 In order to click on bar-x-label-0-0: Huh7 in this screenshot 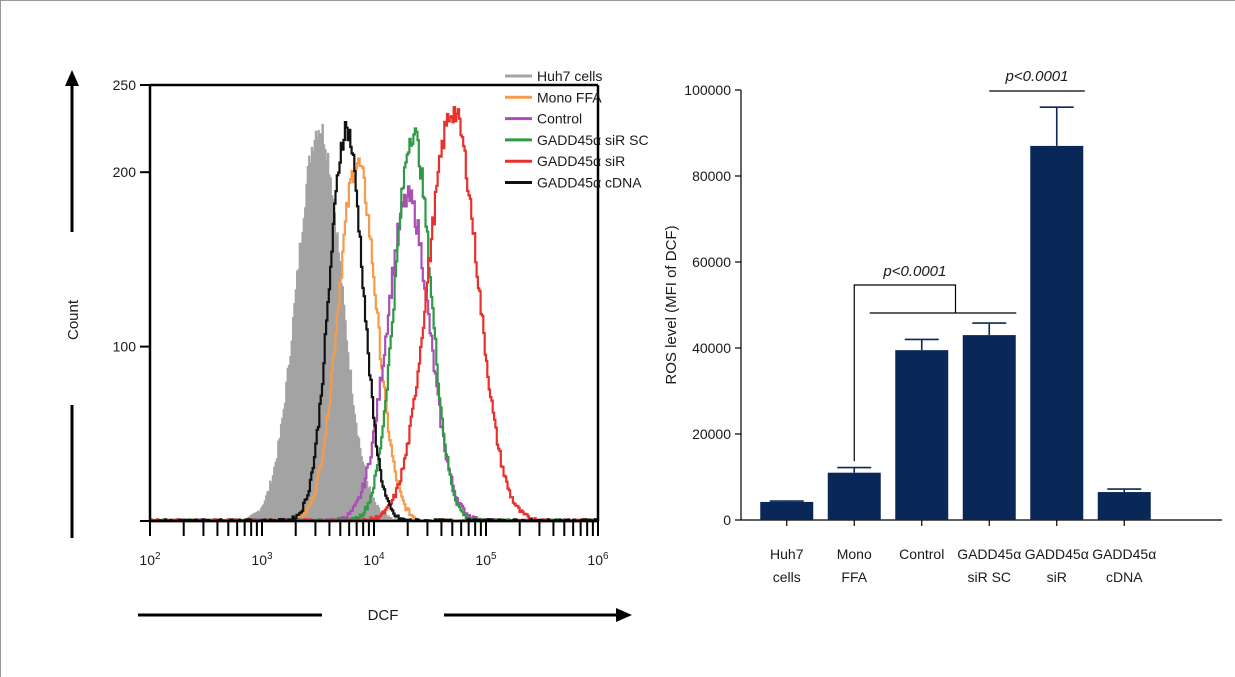, I will do `click(787, 554)`.